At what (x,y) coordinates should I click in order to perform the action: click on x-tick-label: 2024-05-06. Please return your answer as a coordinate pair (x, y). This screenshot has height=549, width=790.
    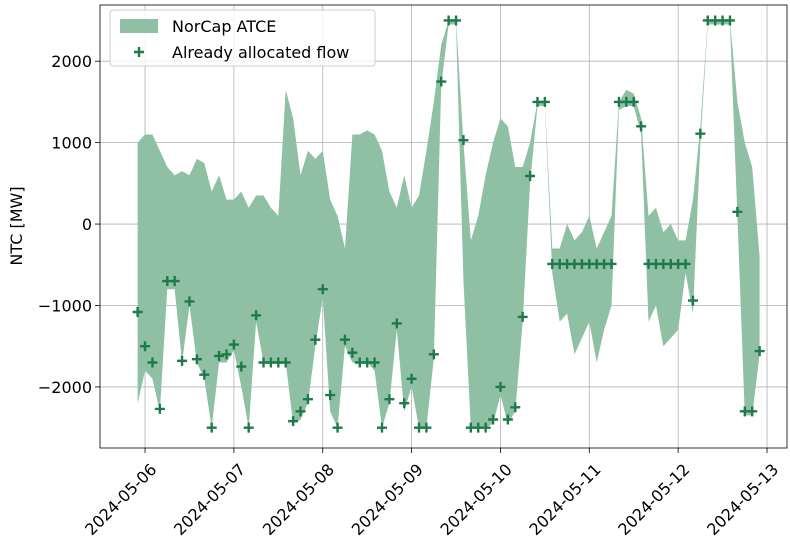
    Looking at the image, I should click on (120, 499).